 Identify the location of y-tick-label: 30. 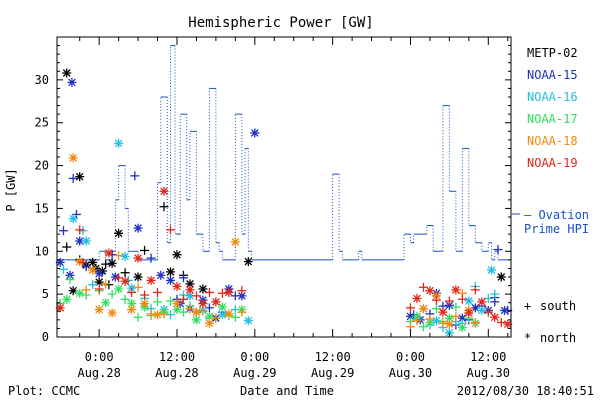
(42, 80).